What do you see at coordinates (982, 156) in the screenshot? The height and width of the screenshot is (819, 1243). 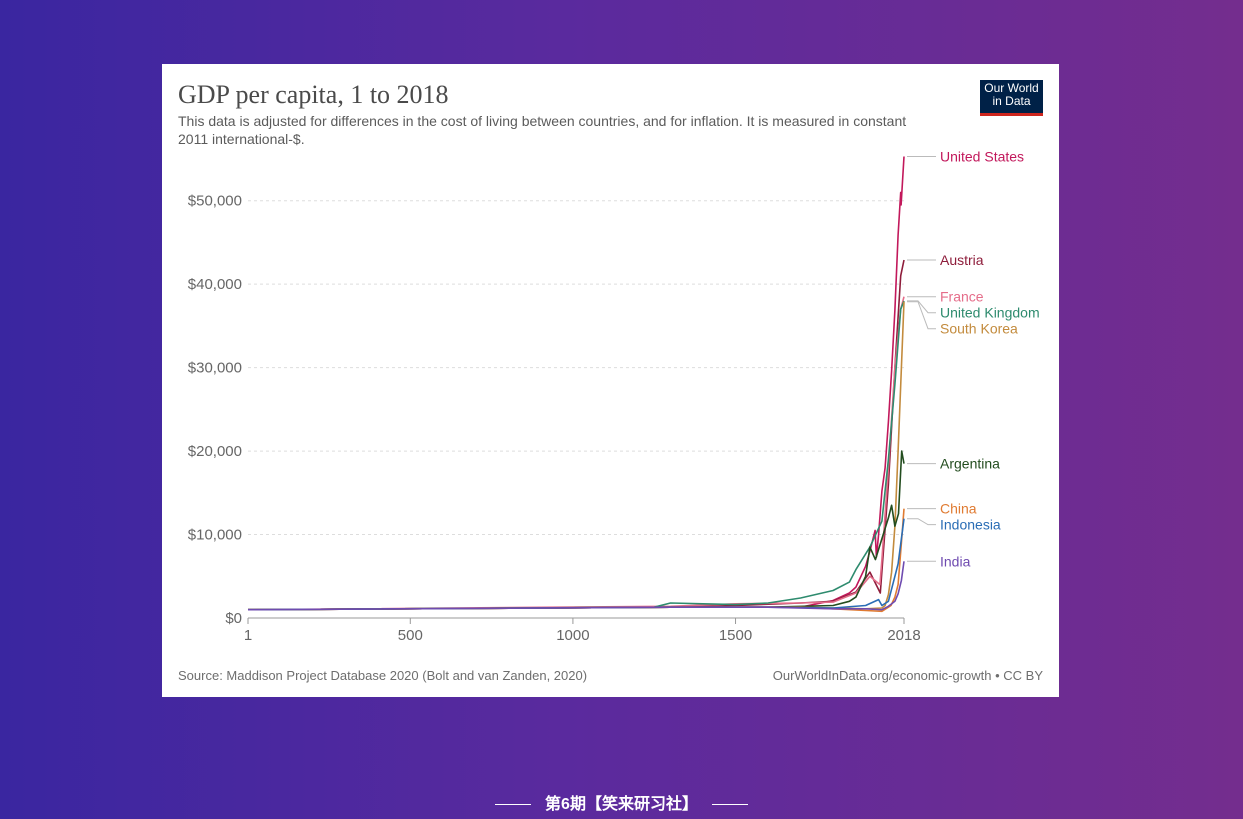 I see `series-label: United States` at bounding box center [982, 156].